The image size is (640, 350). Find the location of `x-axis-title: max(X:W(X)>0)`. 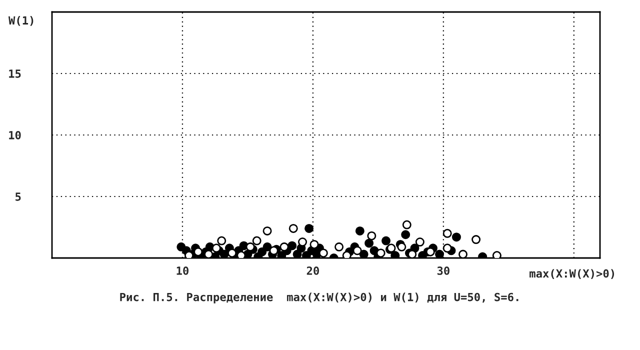

x-axis-title: max(X:W(X)>0) is located at coordinates (572, 274).